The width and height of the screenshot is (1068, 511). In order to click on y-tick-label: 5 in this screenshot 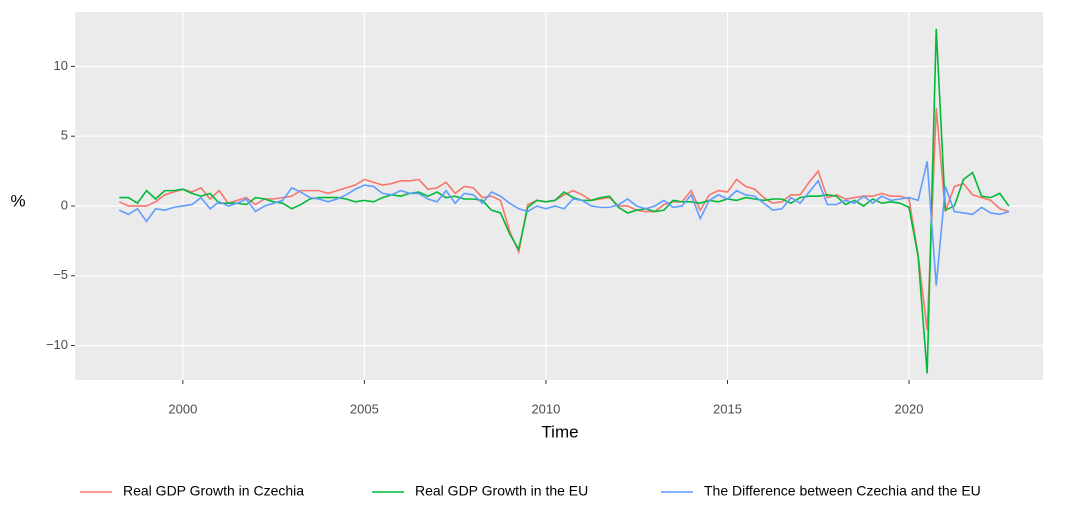, I will do `click(64, 135)`.